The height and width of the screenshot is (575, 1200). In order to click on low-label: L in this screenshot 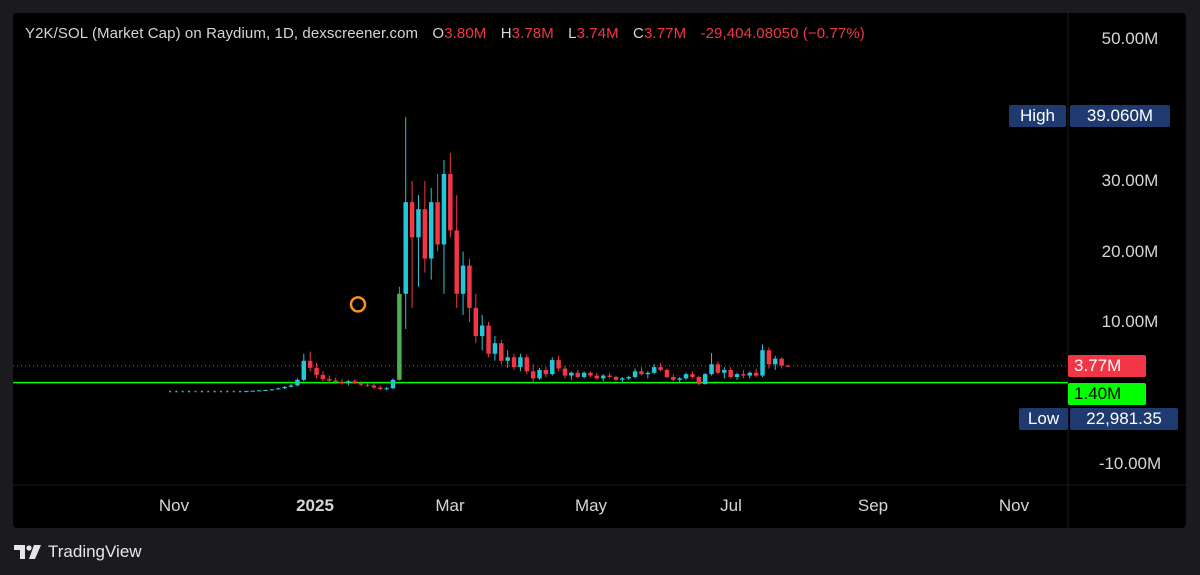, I will do `click(572, 33)`.